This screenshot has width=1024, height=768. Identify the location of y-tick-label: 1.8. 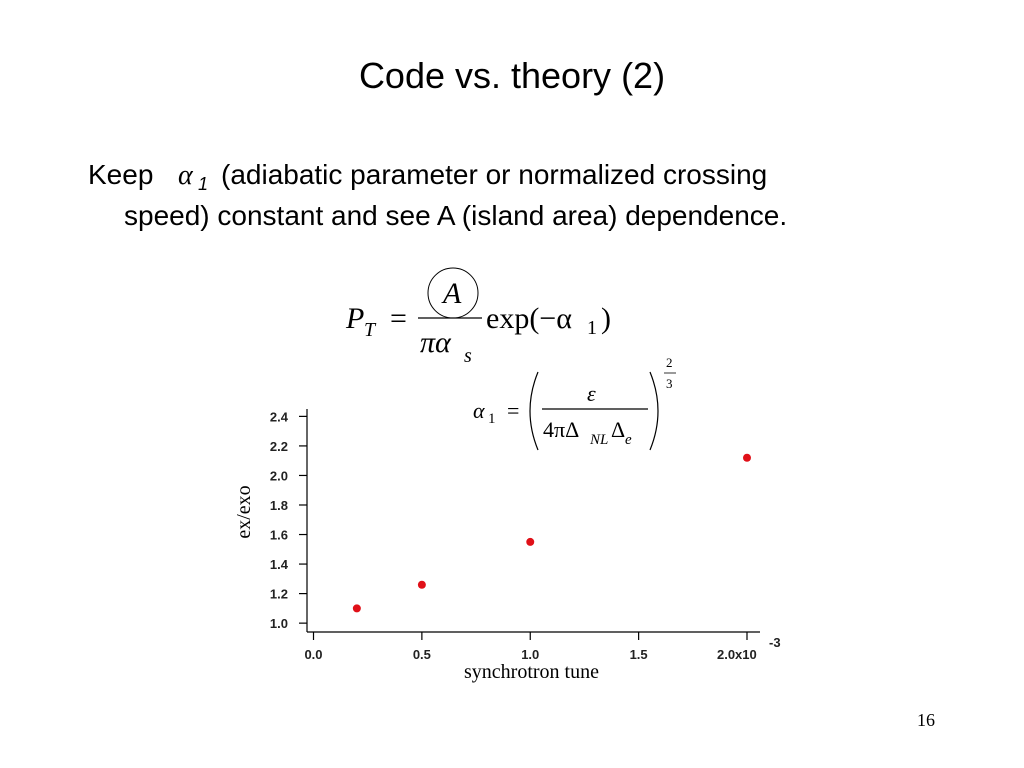
(279, 505).